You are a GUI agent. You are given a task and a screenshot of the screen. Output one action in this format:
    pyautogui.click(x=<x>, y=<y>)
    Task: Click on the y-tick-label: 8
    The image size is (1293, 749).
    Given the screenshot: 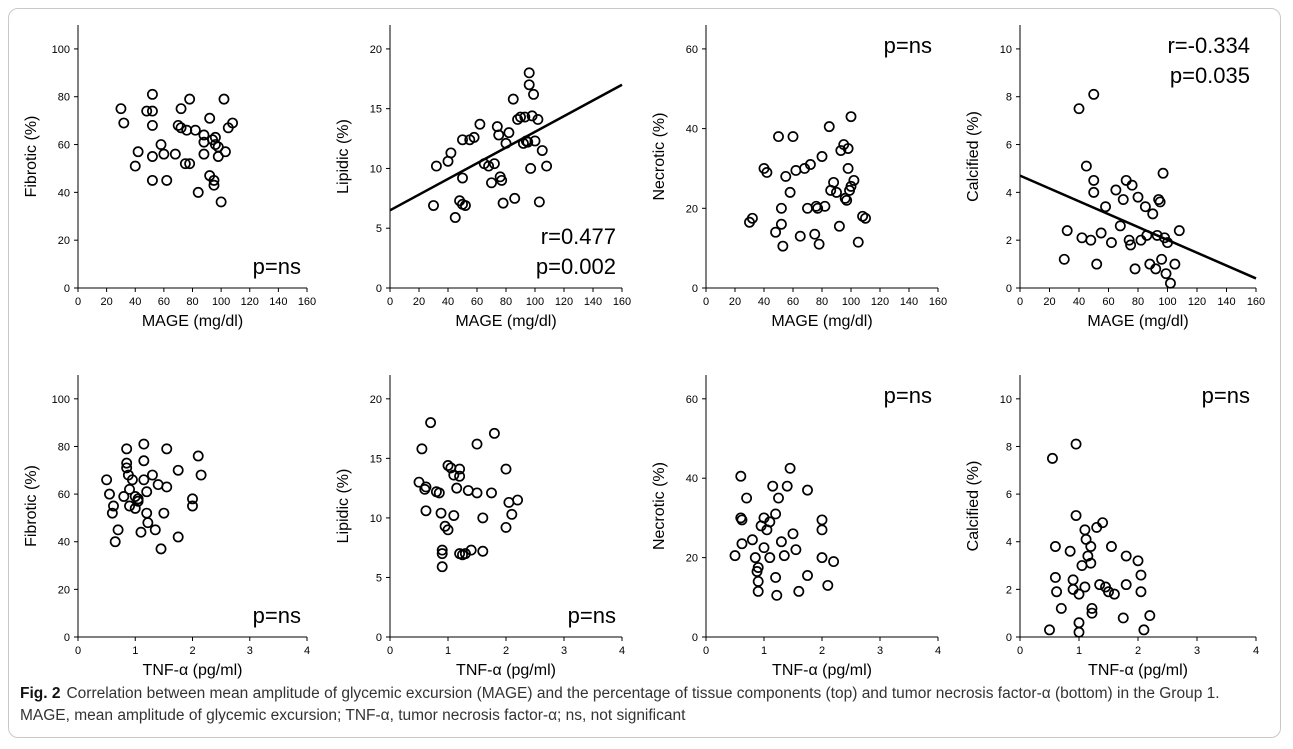 What is the action you would take?
    pyautogui.click(x=1009, y=447)
    